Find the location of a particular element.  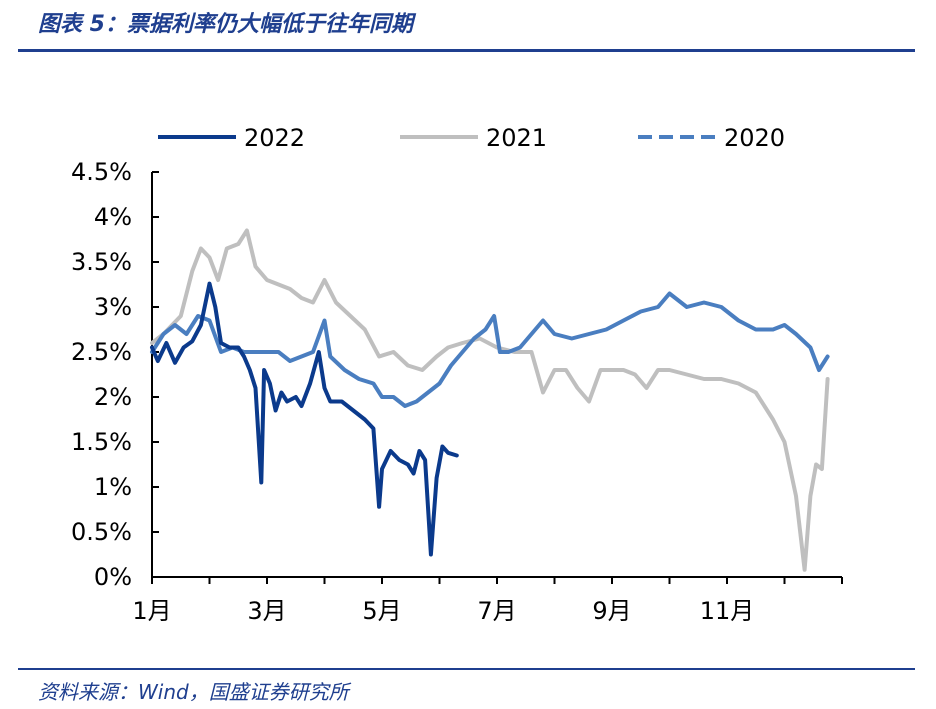

top-divider is located at coordinates (466, 50).